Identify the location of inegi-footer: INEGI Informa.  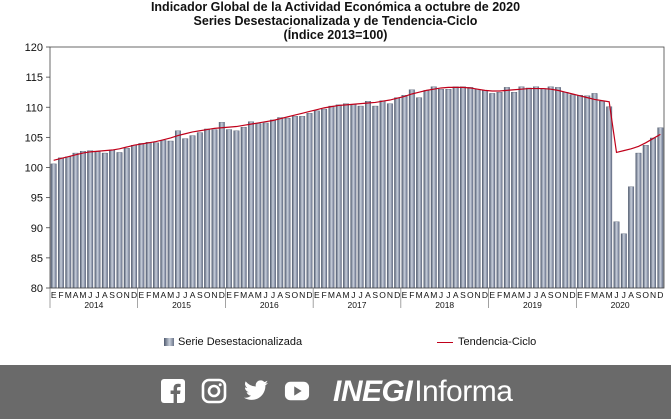
(335, 392).